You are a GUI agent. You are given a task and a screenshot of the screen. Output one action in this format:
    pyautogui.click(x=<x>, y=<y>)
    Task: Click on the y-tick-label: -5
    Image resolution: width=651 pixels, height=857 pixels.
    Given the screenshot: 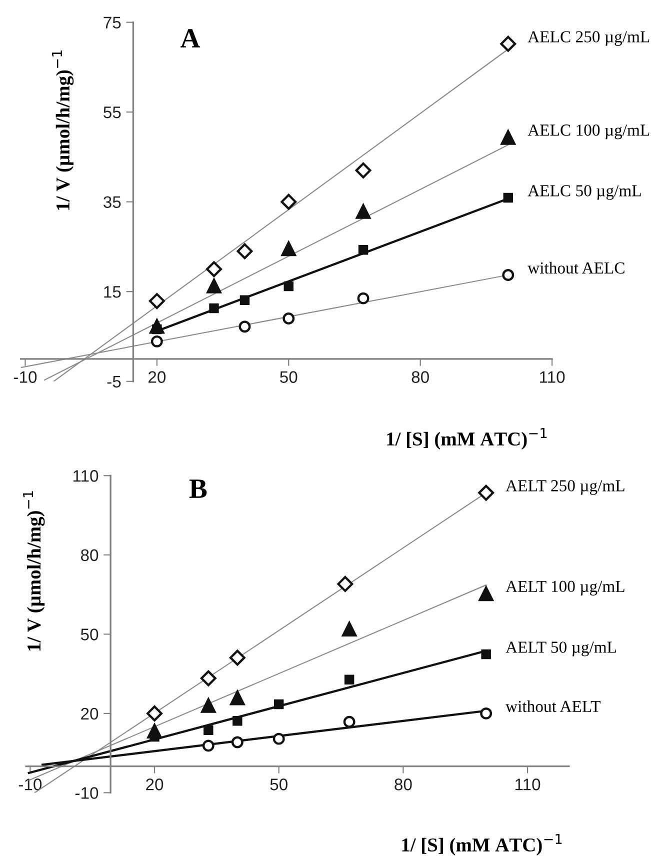 What is the action you would take?
    pyautogui.click(x=114, y=382)
    